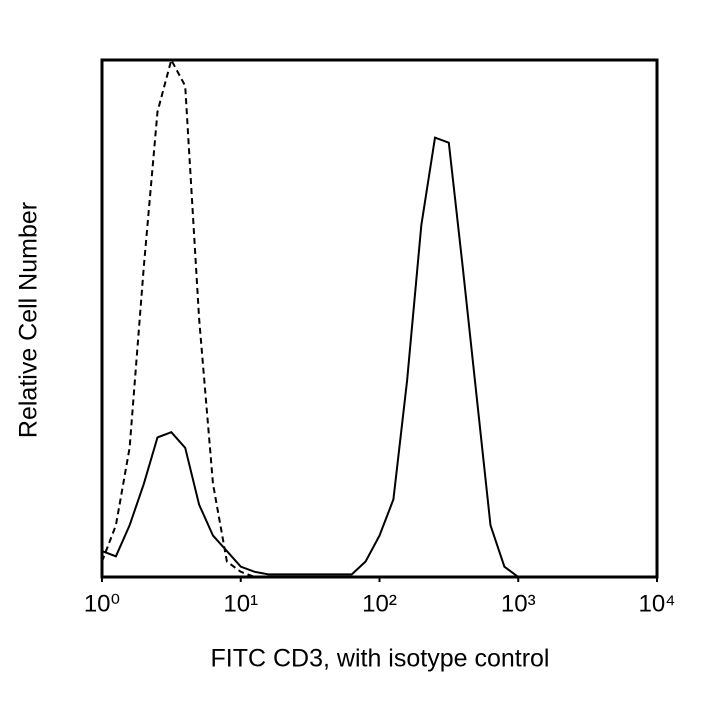 The width and height of the screenshot is (720, 720). What do you see at coordinates (518, 603) in the screenshot?
I see `x-tick-label: 10³` at bounding box center [518, 603].